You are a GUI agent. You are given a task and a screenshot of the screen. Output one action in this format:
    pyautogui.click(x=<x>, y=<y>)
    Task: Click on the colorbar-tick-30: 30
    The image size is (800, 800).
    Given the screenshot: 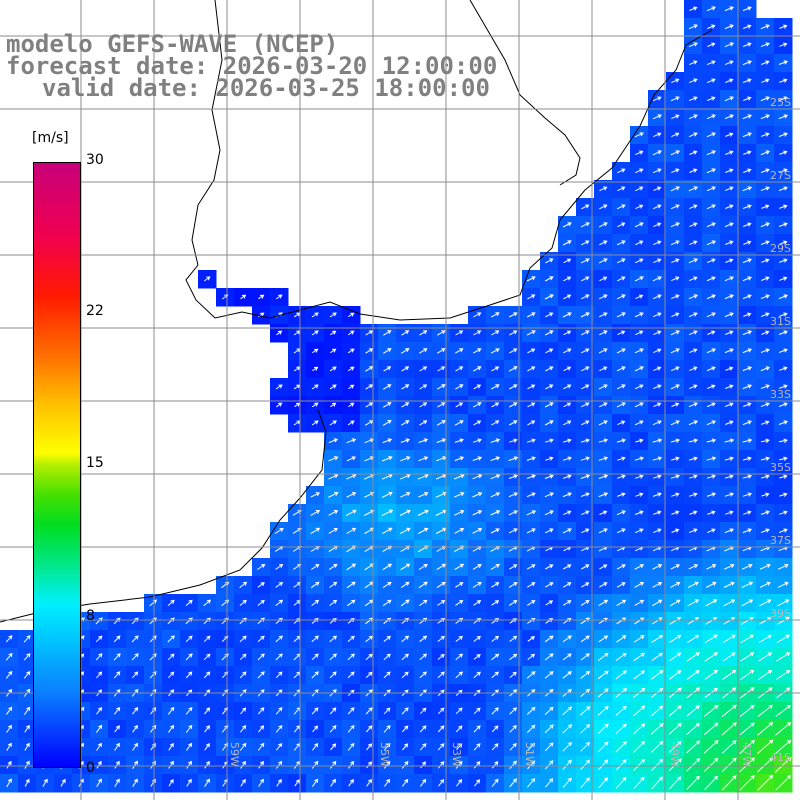 What is the action you would take?
    pyautogui.click(x=95, y=160)
    